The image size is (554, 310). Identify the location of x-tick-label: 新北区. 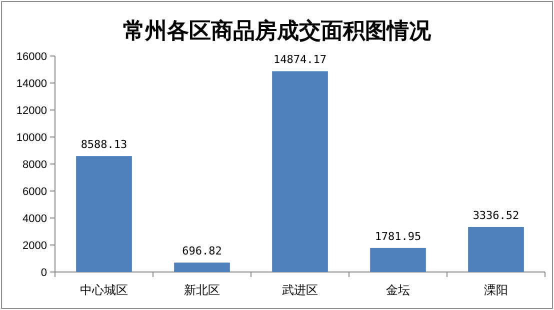
(202, 290).